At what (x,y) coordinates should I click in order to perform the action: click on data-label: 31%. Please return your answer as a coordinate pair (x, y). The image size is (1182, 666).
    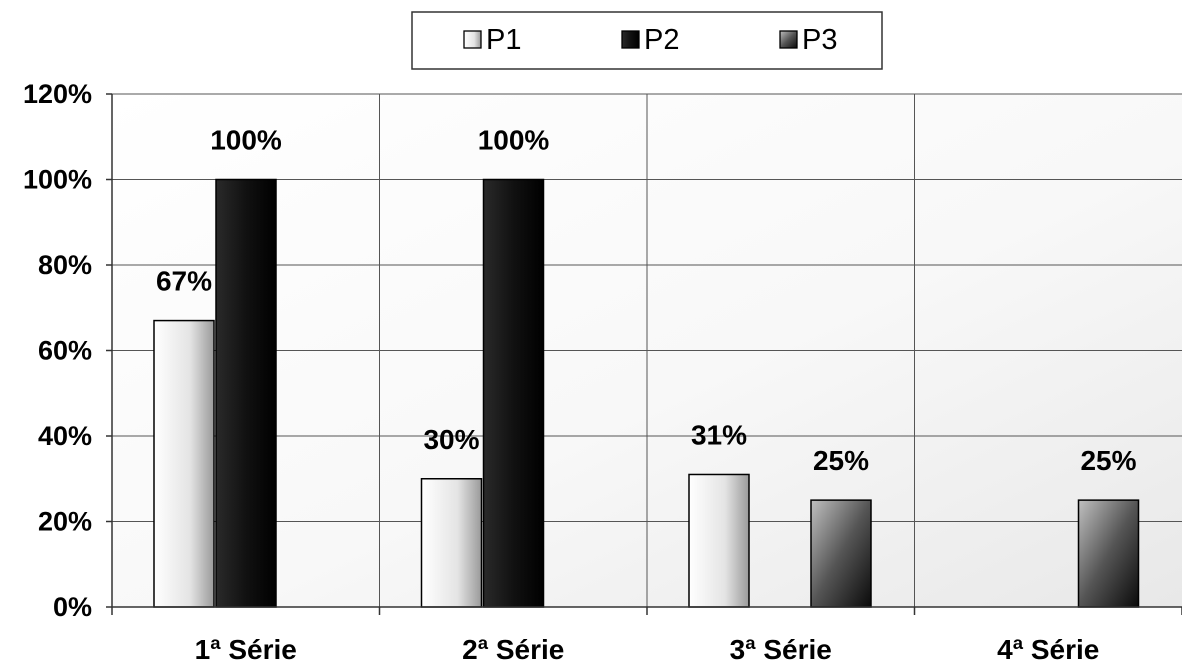
    Looking at the image, I should click on (719, 434).